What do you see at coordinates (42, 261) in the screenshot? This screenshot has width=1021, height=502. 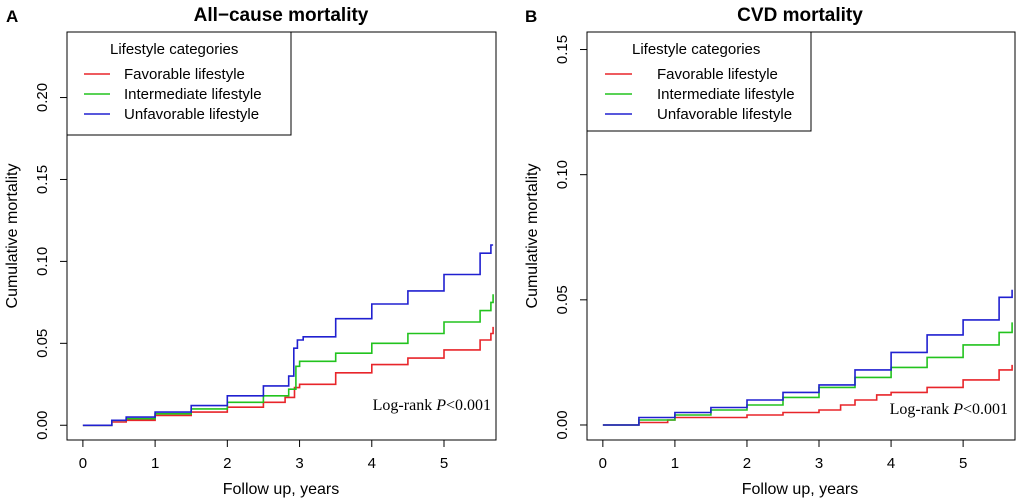 I see `y-tick-label-2-a: 0.10` at bounding box center [42, 261].